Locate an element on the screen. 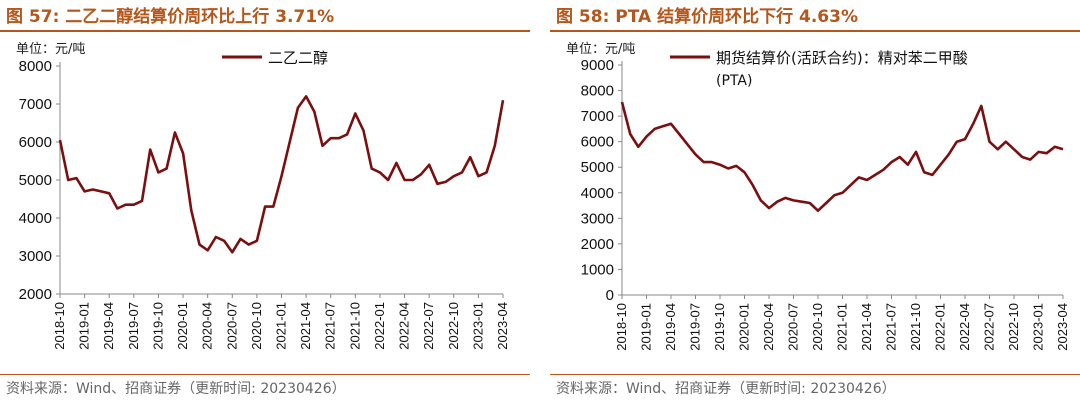  y-tick-label: 0 is located at coordinates (610, 295).